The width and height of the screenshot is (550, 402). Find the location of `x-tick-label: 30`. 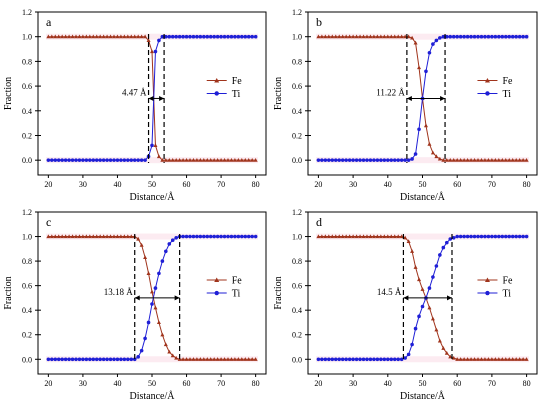

x-tick-label: 30 is located at coordinates (353, 383).